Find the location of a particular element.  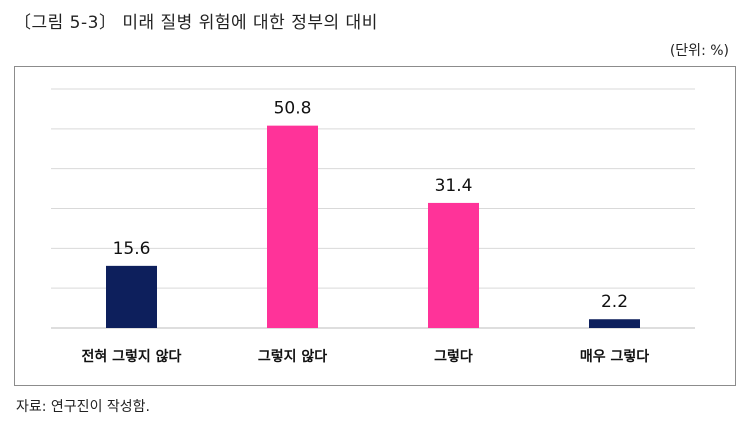

data-label: 15.6 is located at coordinates (132, 249).